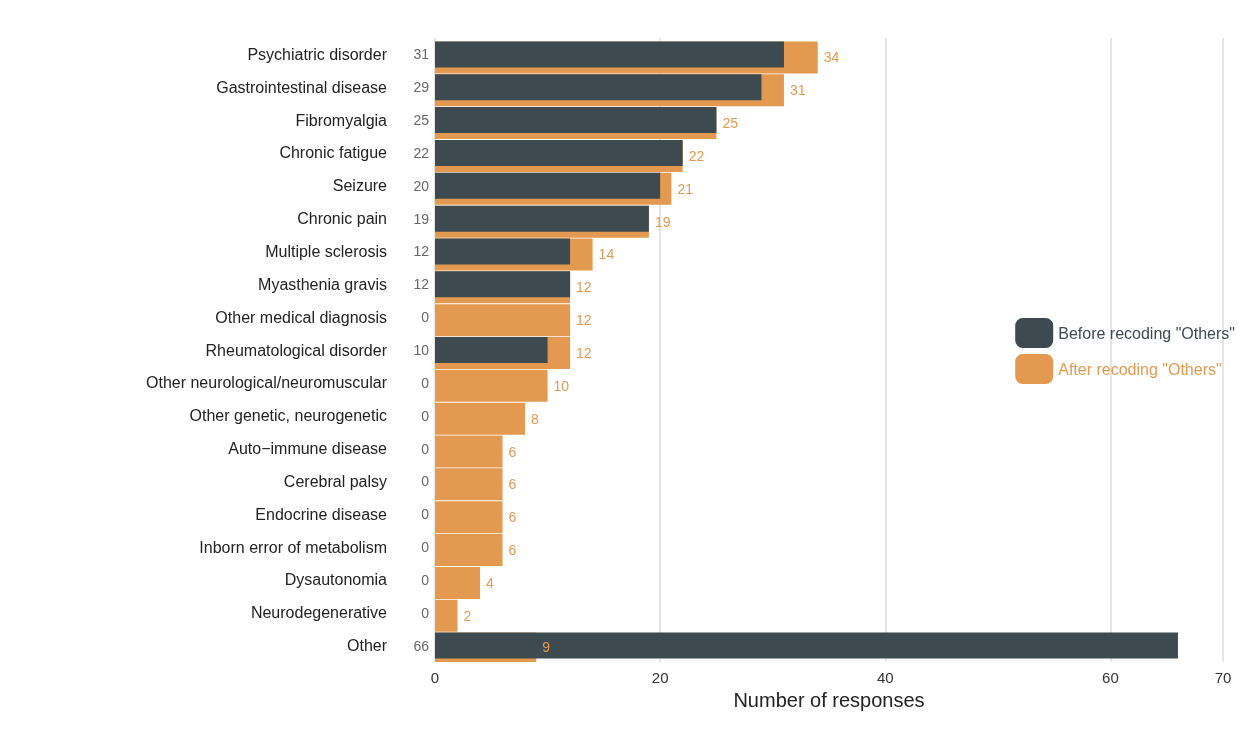 This screenshot has height=736, width=1258. What do you see at coordinates (321, 514) in the screenshot?
I see `y-tick-label: Endocrine disease` at bounding box center [321, 514].